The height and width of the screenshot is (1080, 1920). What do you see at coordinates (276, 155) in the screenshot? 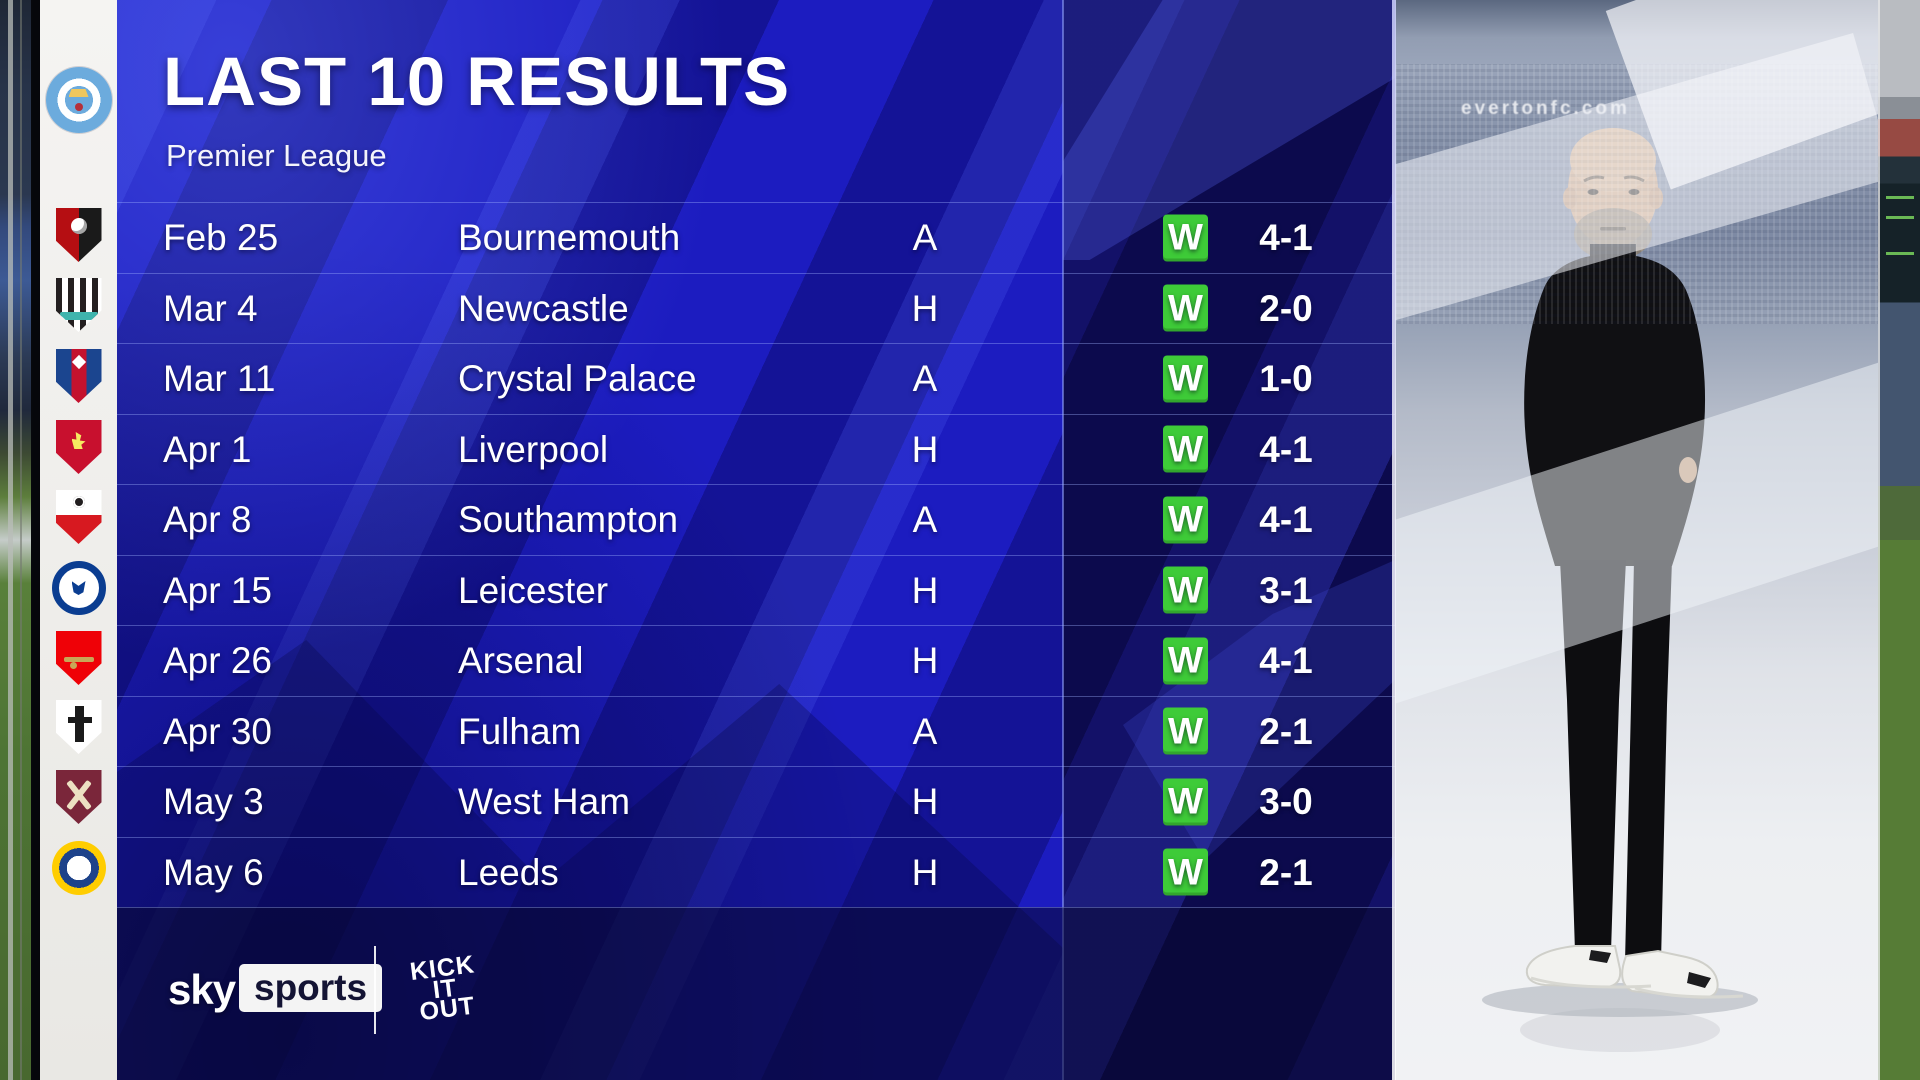
I see `page-subtitle: Premier League` at bounding box center [276, 155].